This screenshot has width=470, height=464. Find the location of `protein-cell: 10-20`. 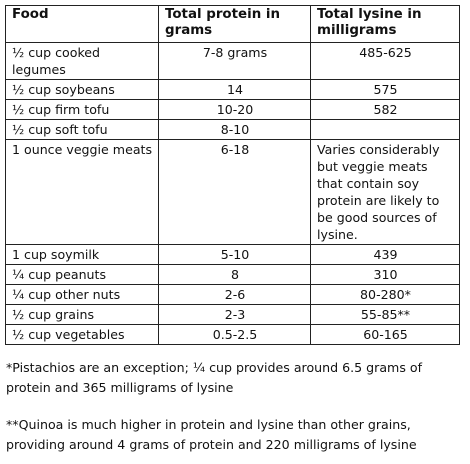

protein-cell: 10-20 is located at coordinates (234, 109).